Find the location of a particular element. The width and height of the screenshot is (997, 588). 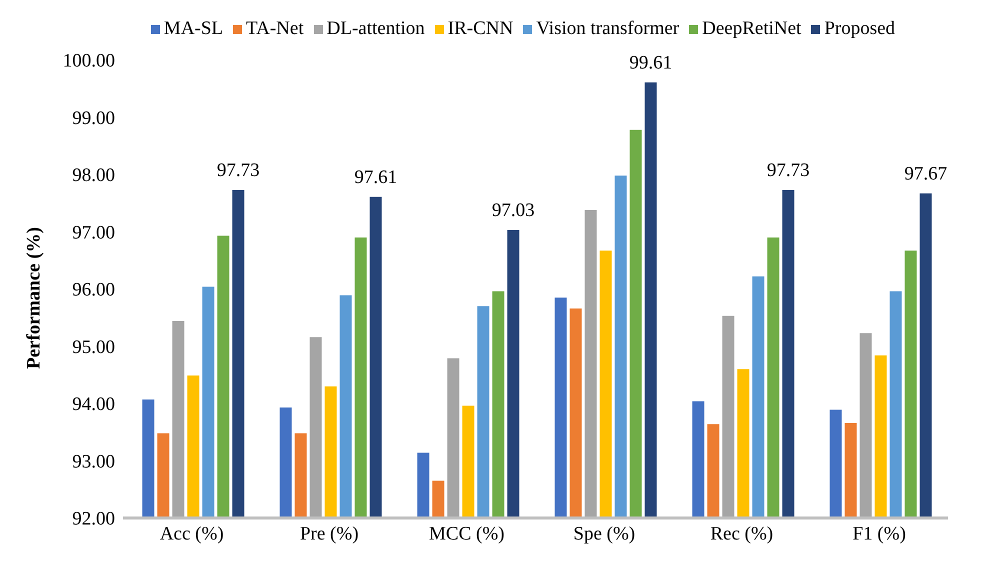

x-tick-label: Spe (%) is located at coordinates (604, 533).